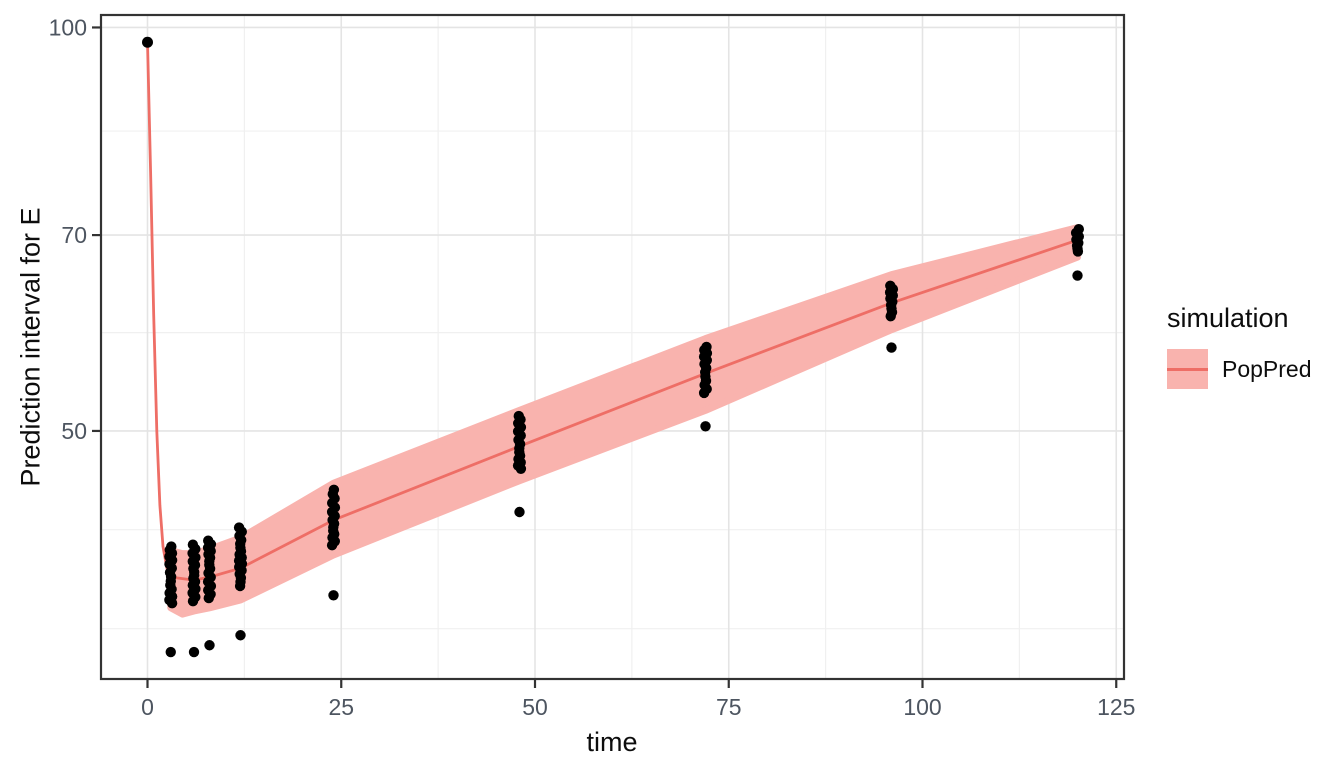  What do you see at coordinates (30, 347) in the screenshot?
I see `y-axis-title: Prediction interval for E` at bounding box center [30, 347].